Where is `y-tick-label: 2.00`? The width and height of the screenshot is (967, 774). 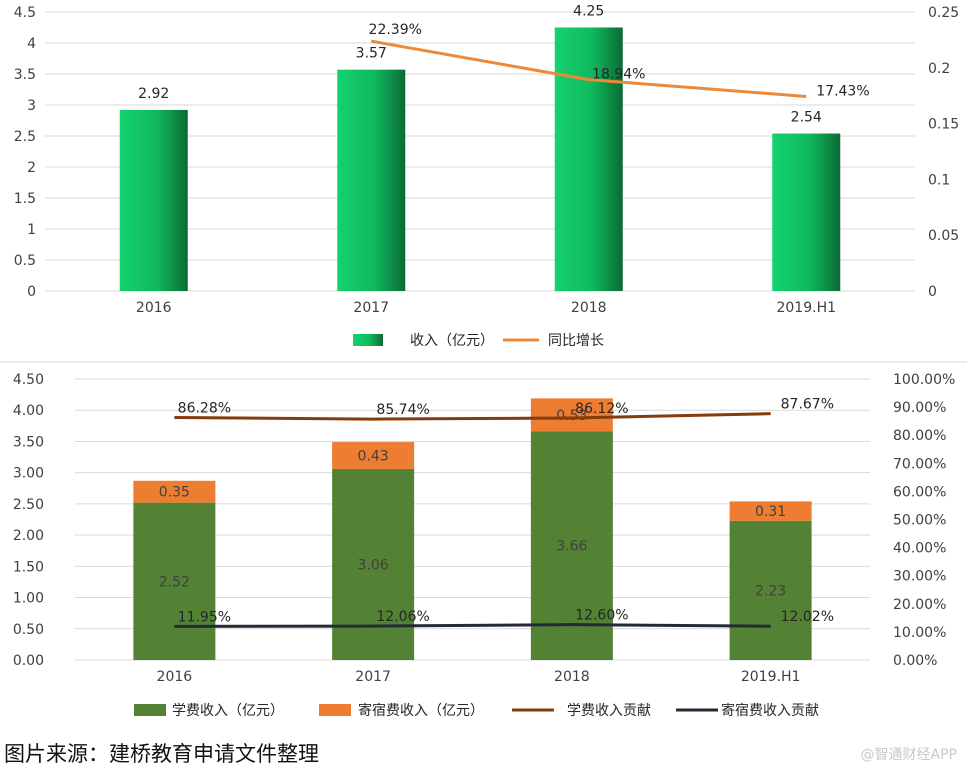 y-tick-label: 2.00 is located at coordinates (28, 536).